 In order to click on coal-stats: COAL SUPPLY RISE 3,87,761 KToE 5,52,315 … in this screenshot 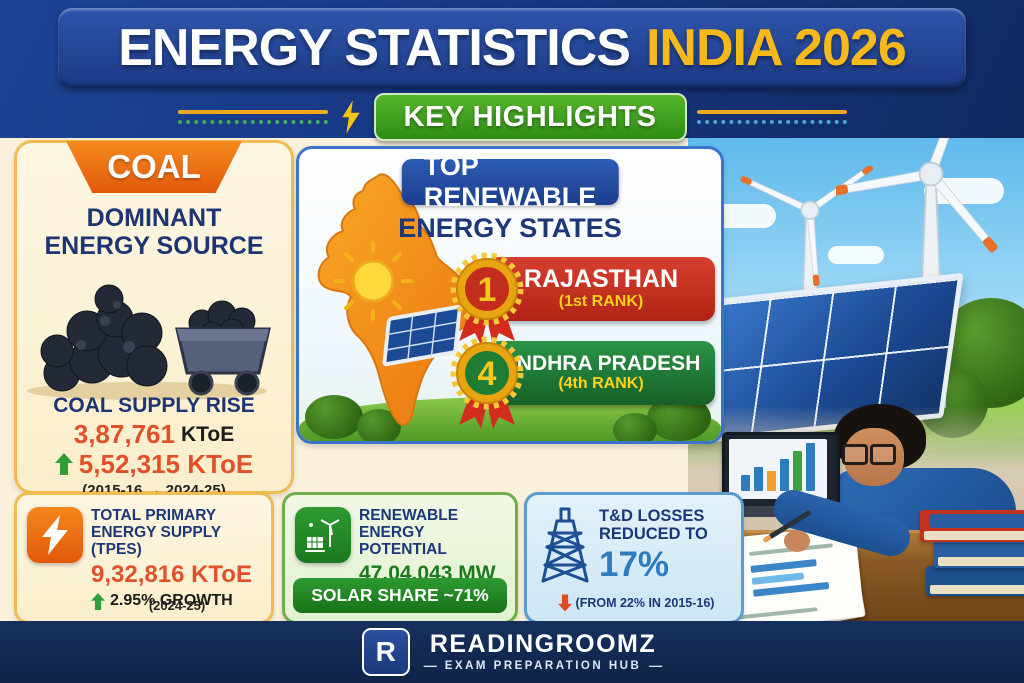, I will do `click(154, 446)`.